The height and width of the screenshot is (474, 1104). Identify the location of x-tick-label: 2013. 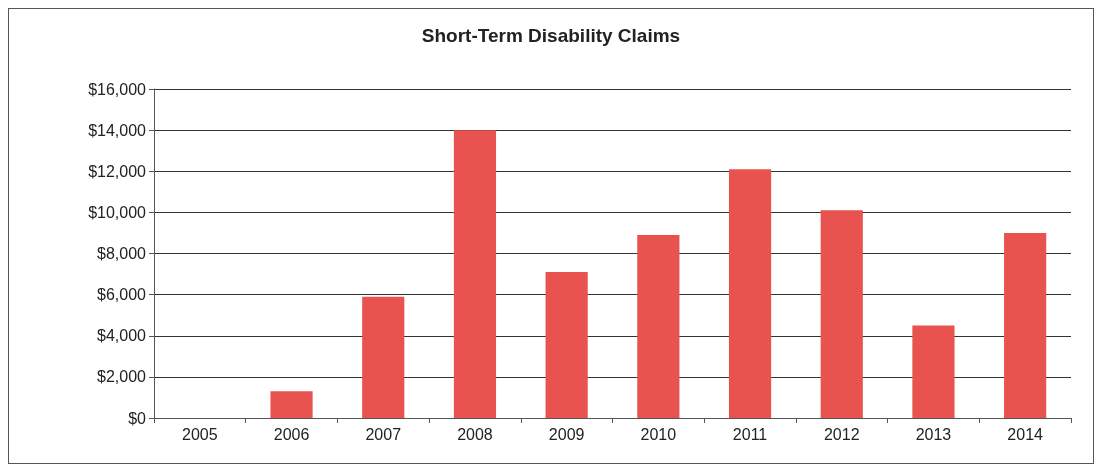
(933, 434).